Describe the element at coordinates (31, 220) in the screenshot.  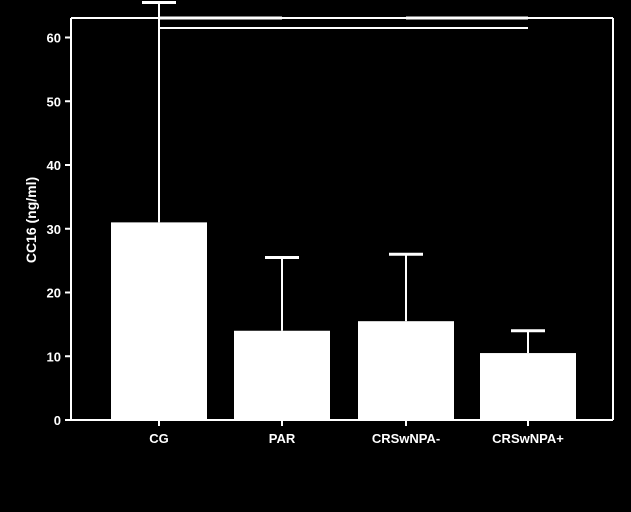
I see `y-axis-label: CC16 (ng/ml)` at that location.